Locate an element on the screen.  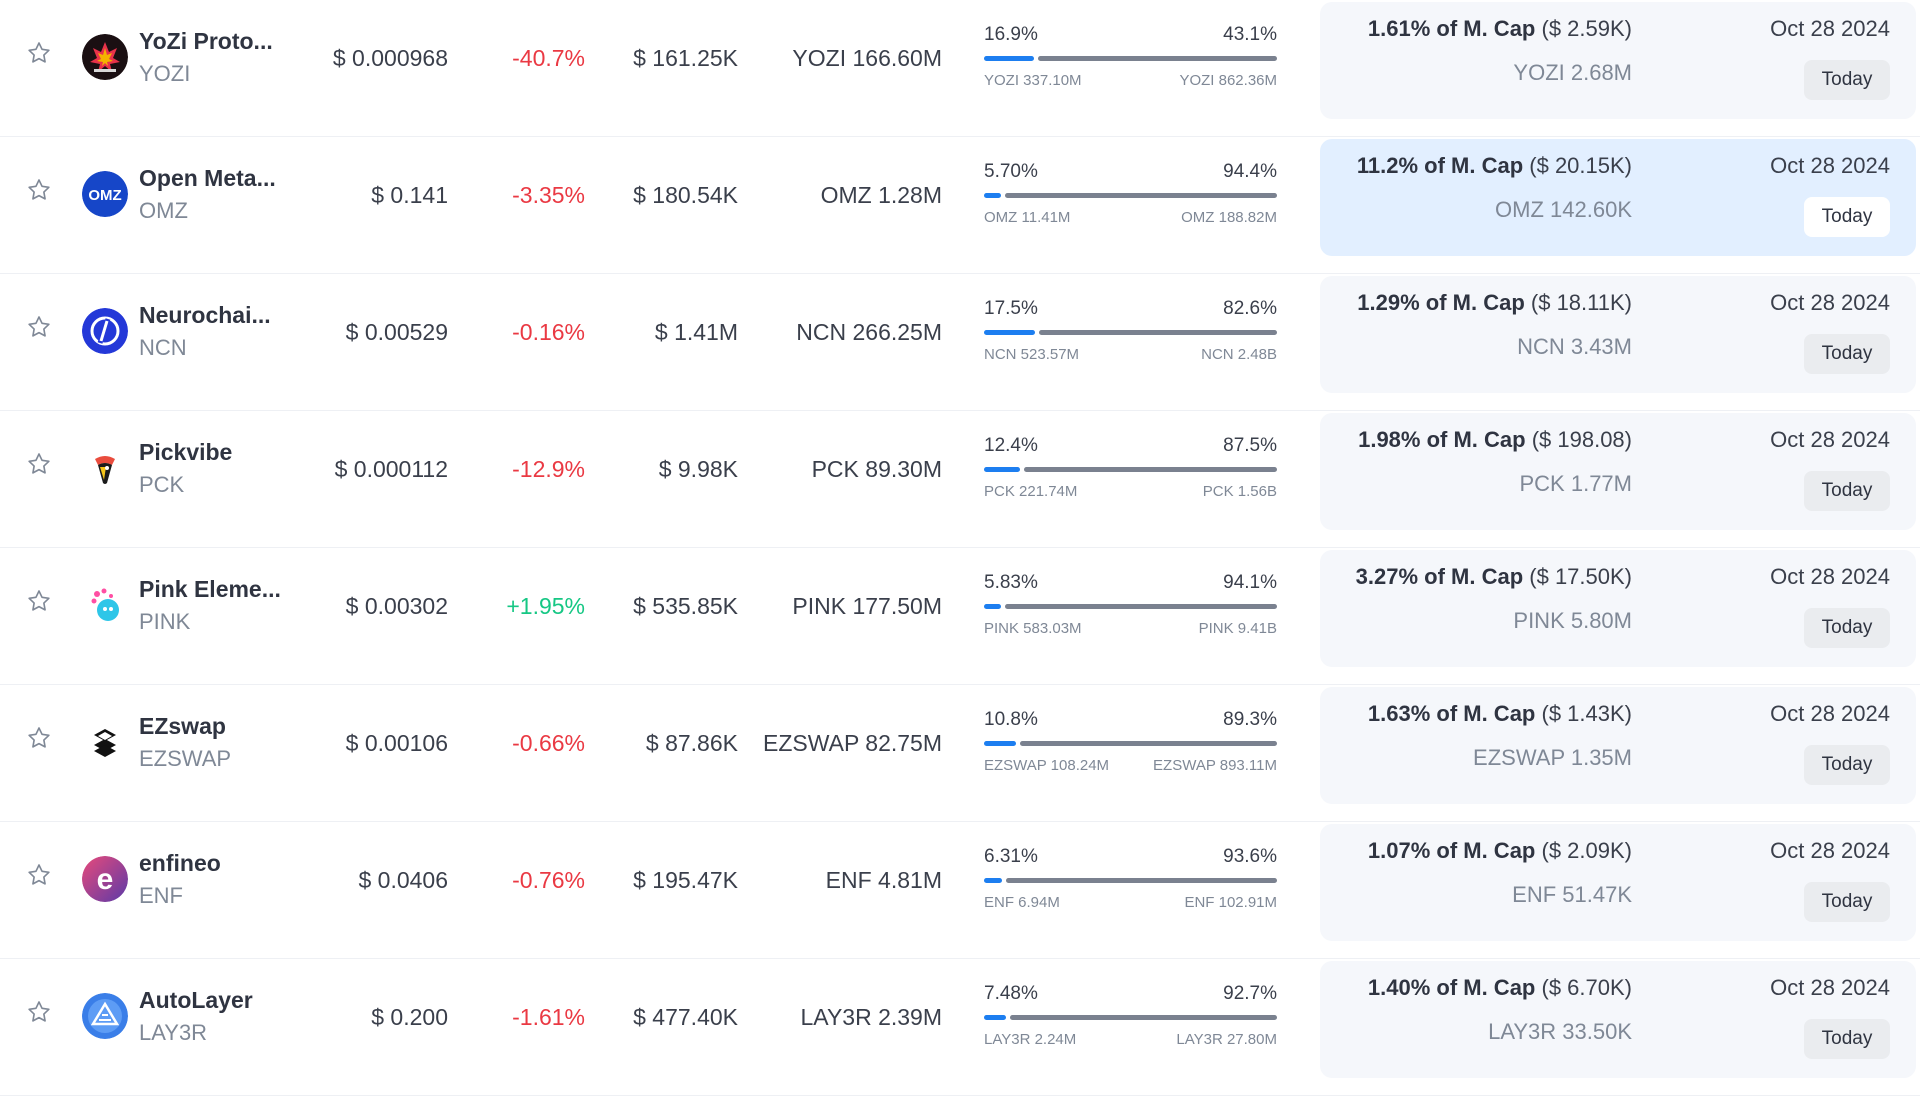
price-change: -1.61% is located at coordinates (548, 1017).